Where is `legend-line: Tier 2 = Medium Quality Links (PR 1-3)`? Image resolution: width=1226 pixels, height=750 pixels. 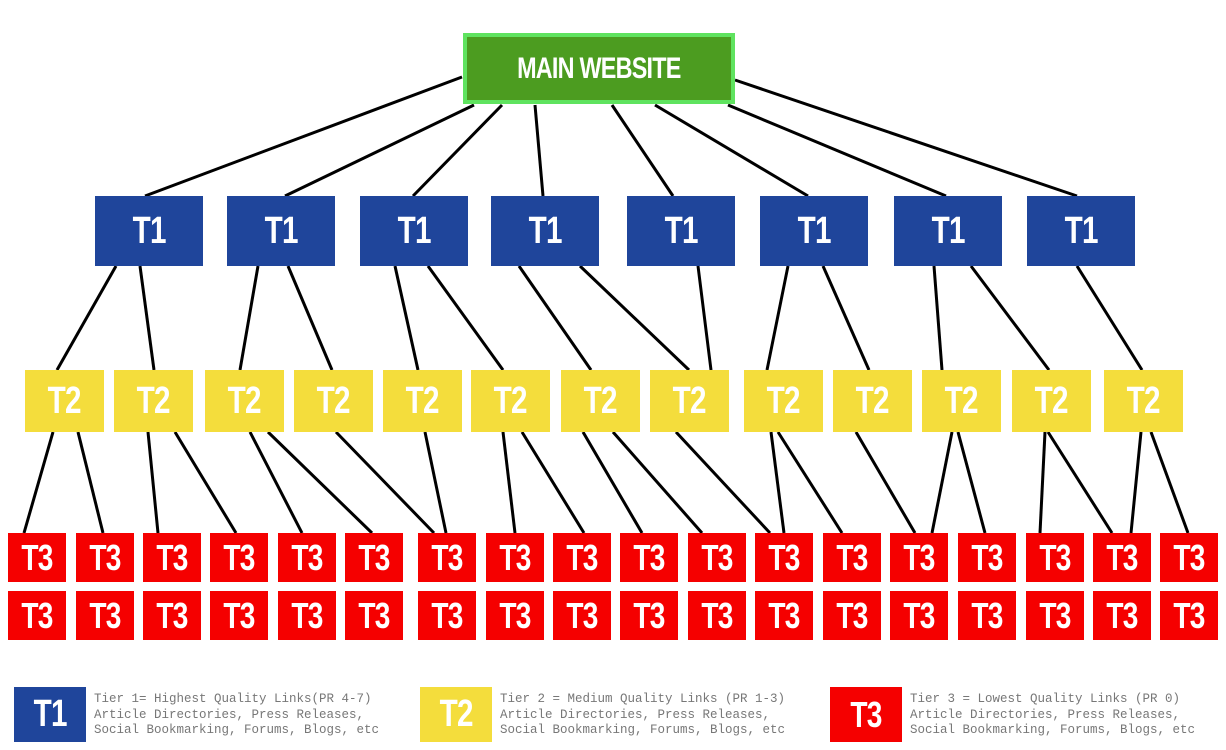 legend-line: Tier 2 = Medium Quality Links (PR 1-3) is located at coordinates (643, 699).